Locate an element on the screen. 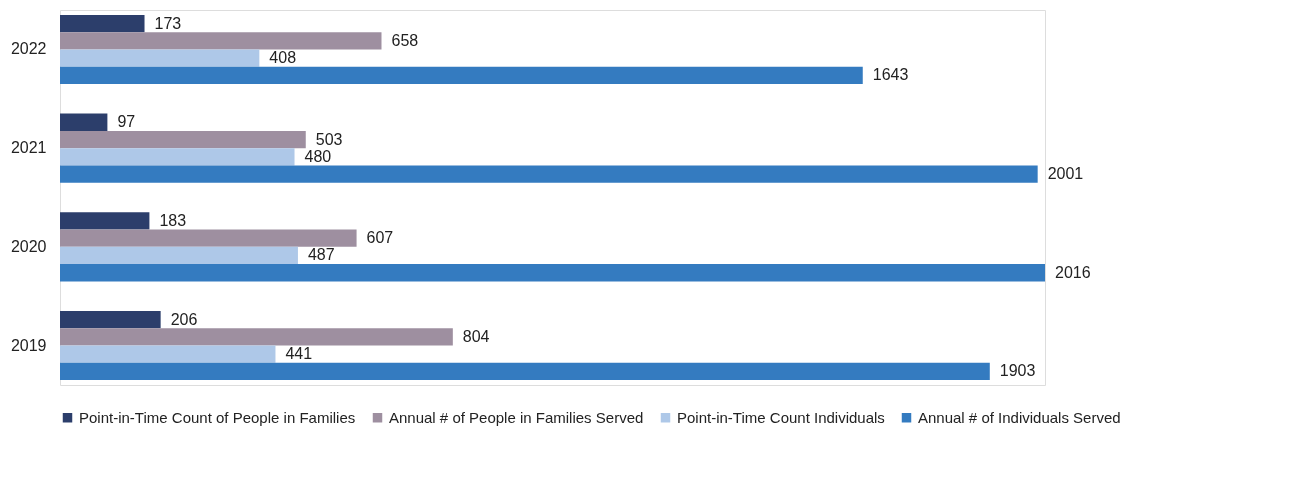 The height and width of the screenshot is (477, 1299). y-tick-label: 2022 is located at coordinates (28, 49).